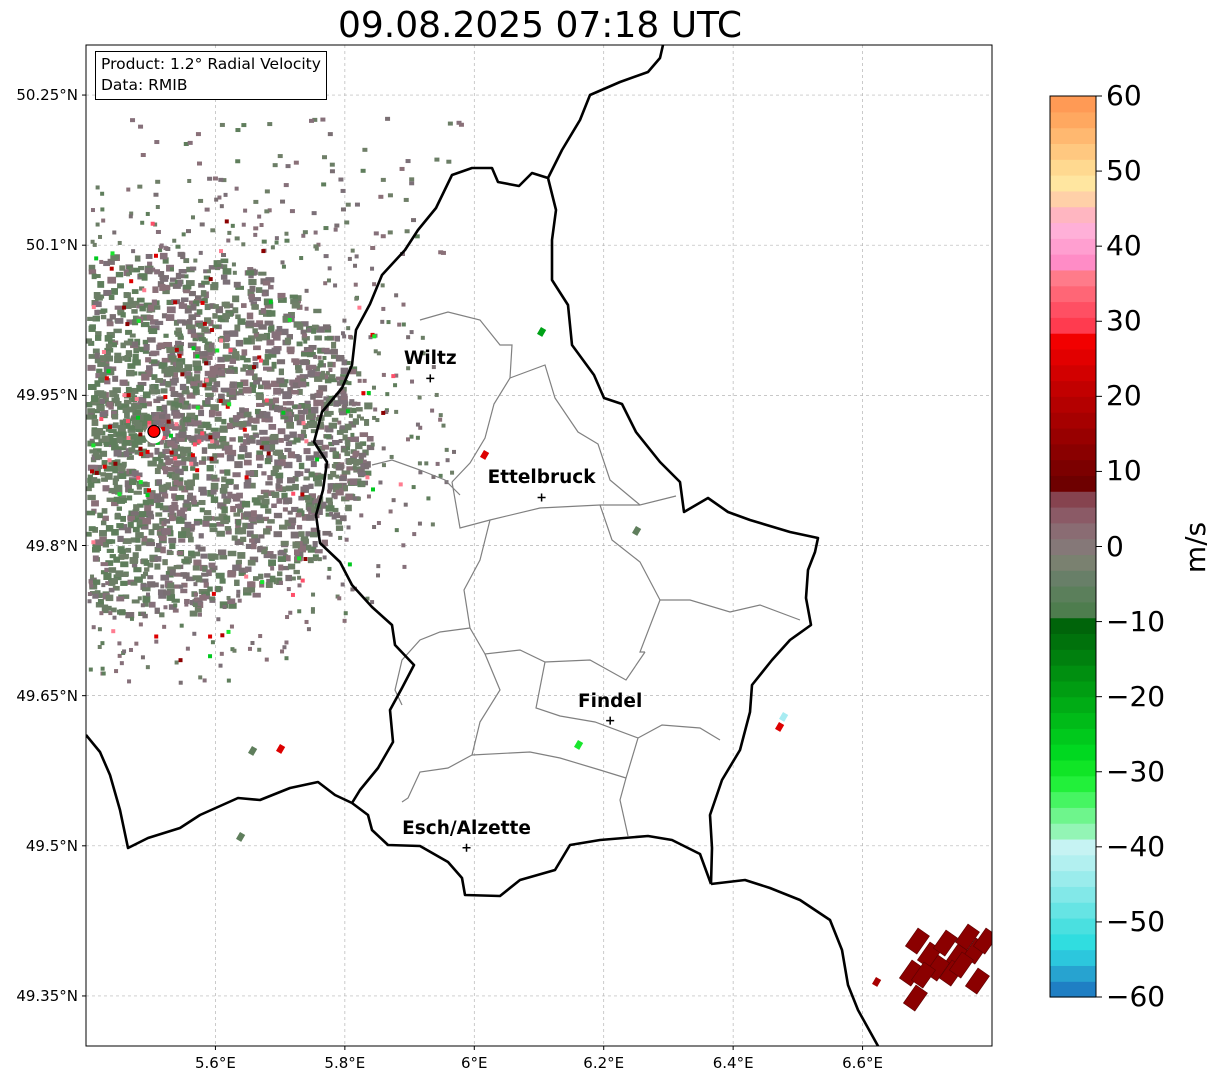 The height and width of the screenshot is (1081, 1207). What do you see at coordinates (154, 431) in the screenshot?
I see `radar-site-marker` at bounding box center [154, 431].